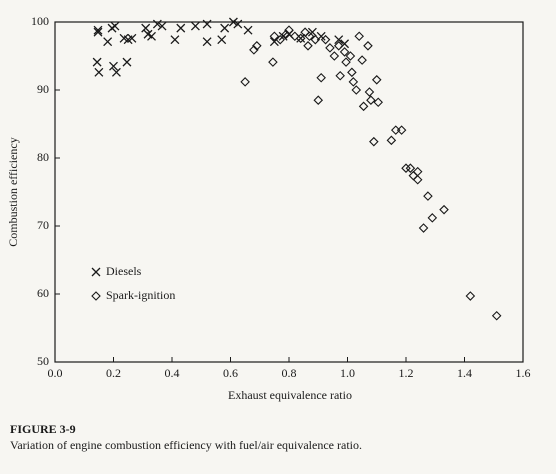 This screenshot has height=474, width=556. Describe the element at coordinates (13, 191) in the screenshot. I see `y-axis-label: Combustion efficiency` at that location.